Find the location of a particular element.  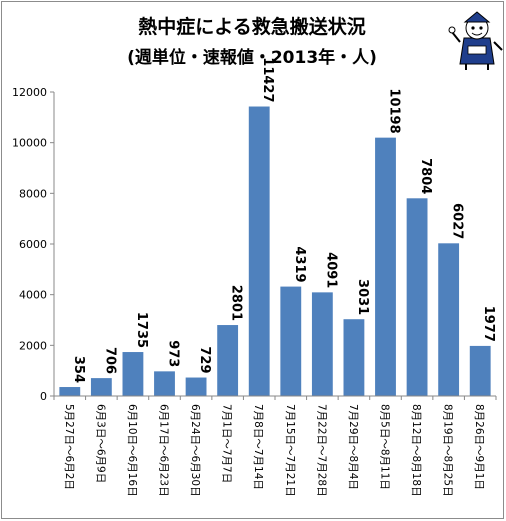

data-label: 729 is located at coordinates (204, 359).